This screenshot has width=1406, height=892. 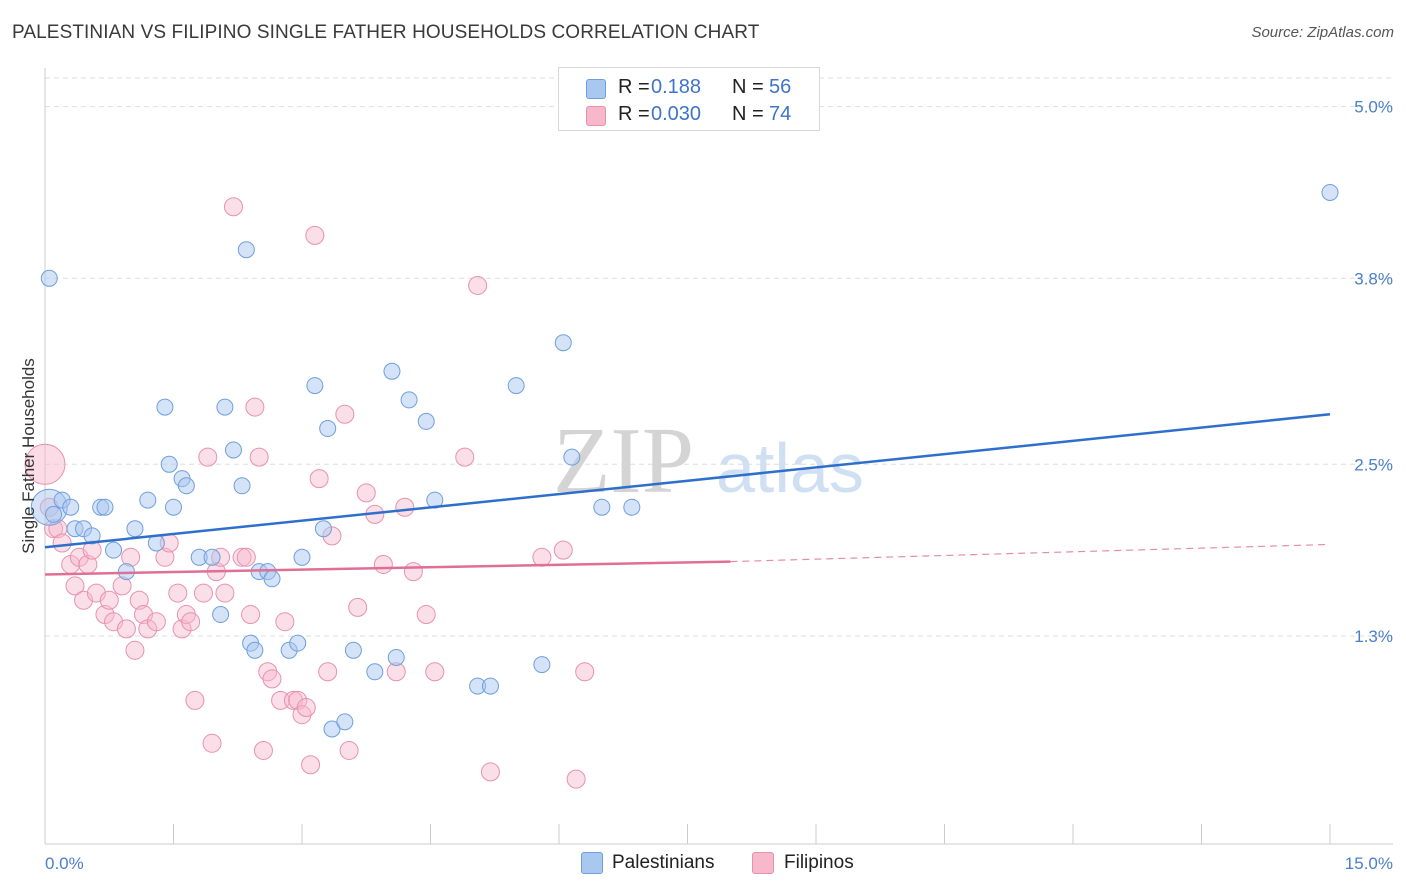 What do you see at coordinates (790, 468) in the screenshot?
I see `watermark-atlas: atlas` at bounding box center [790, 468].